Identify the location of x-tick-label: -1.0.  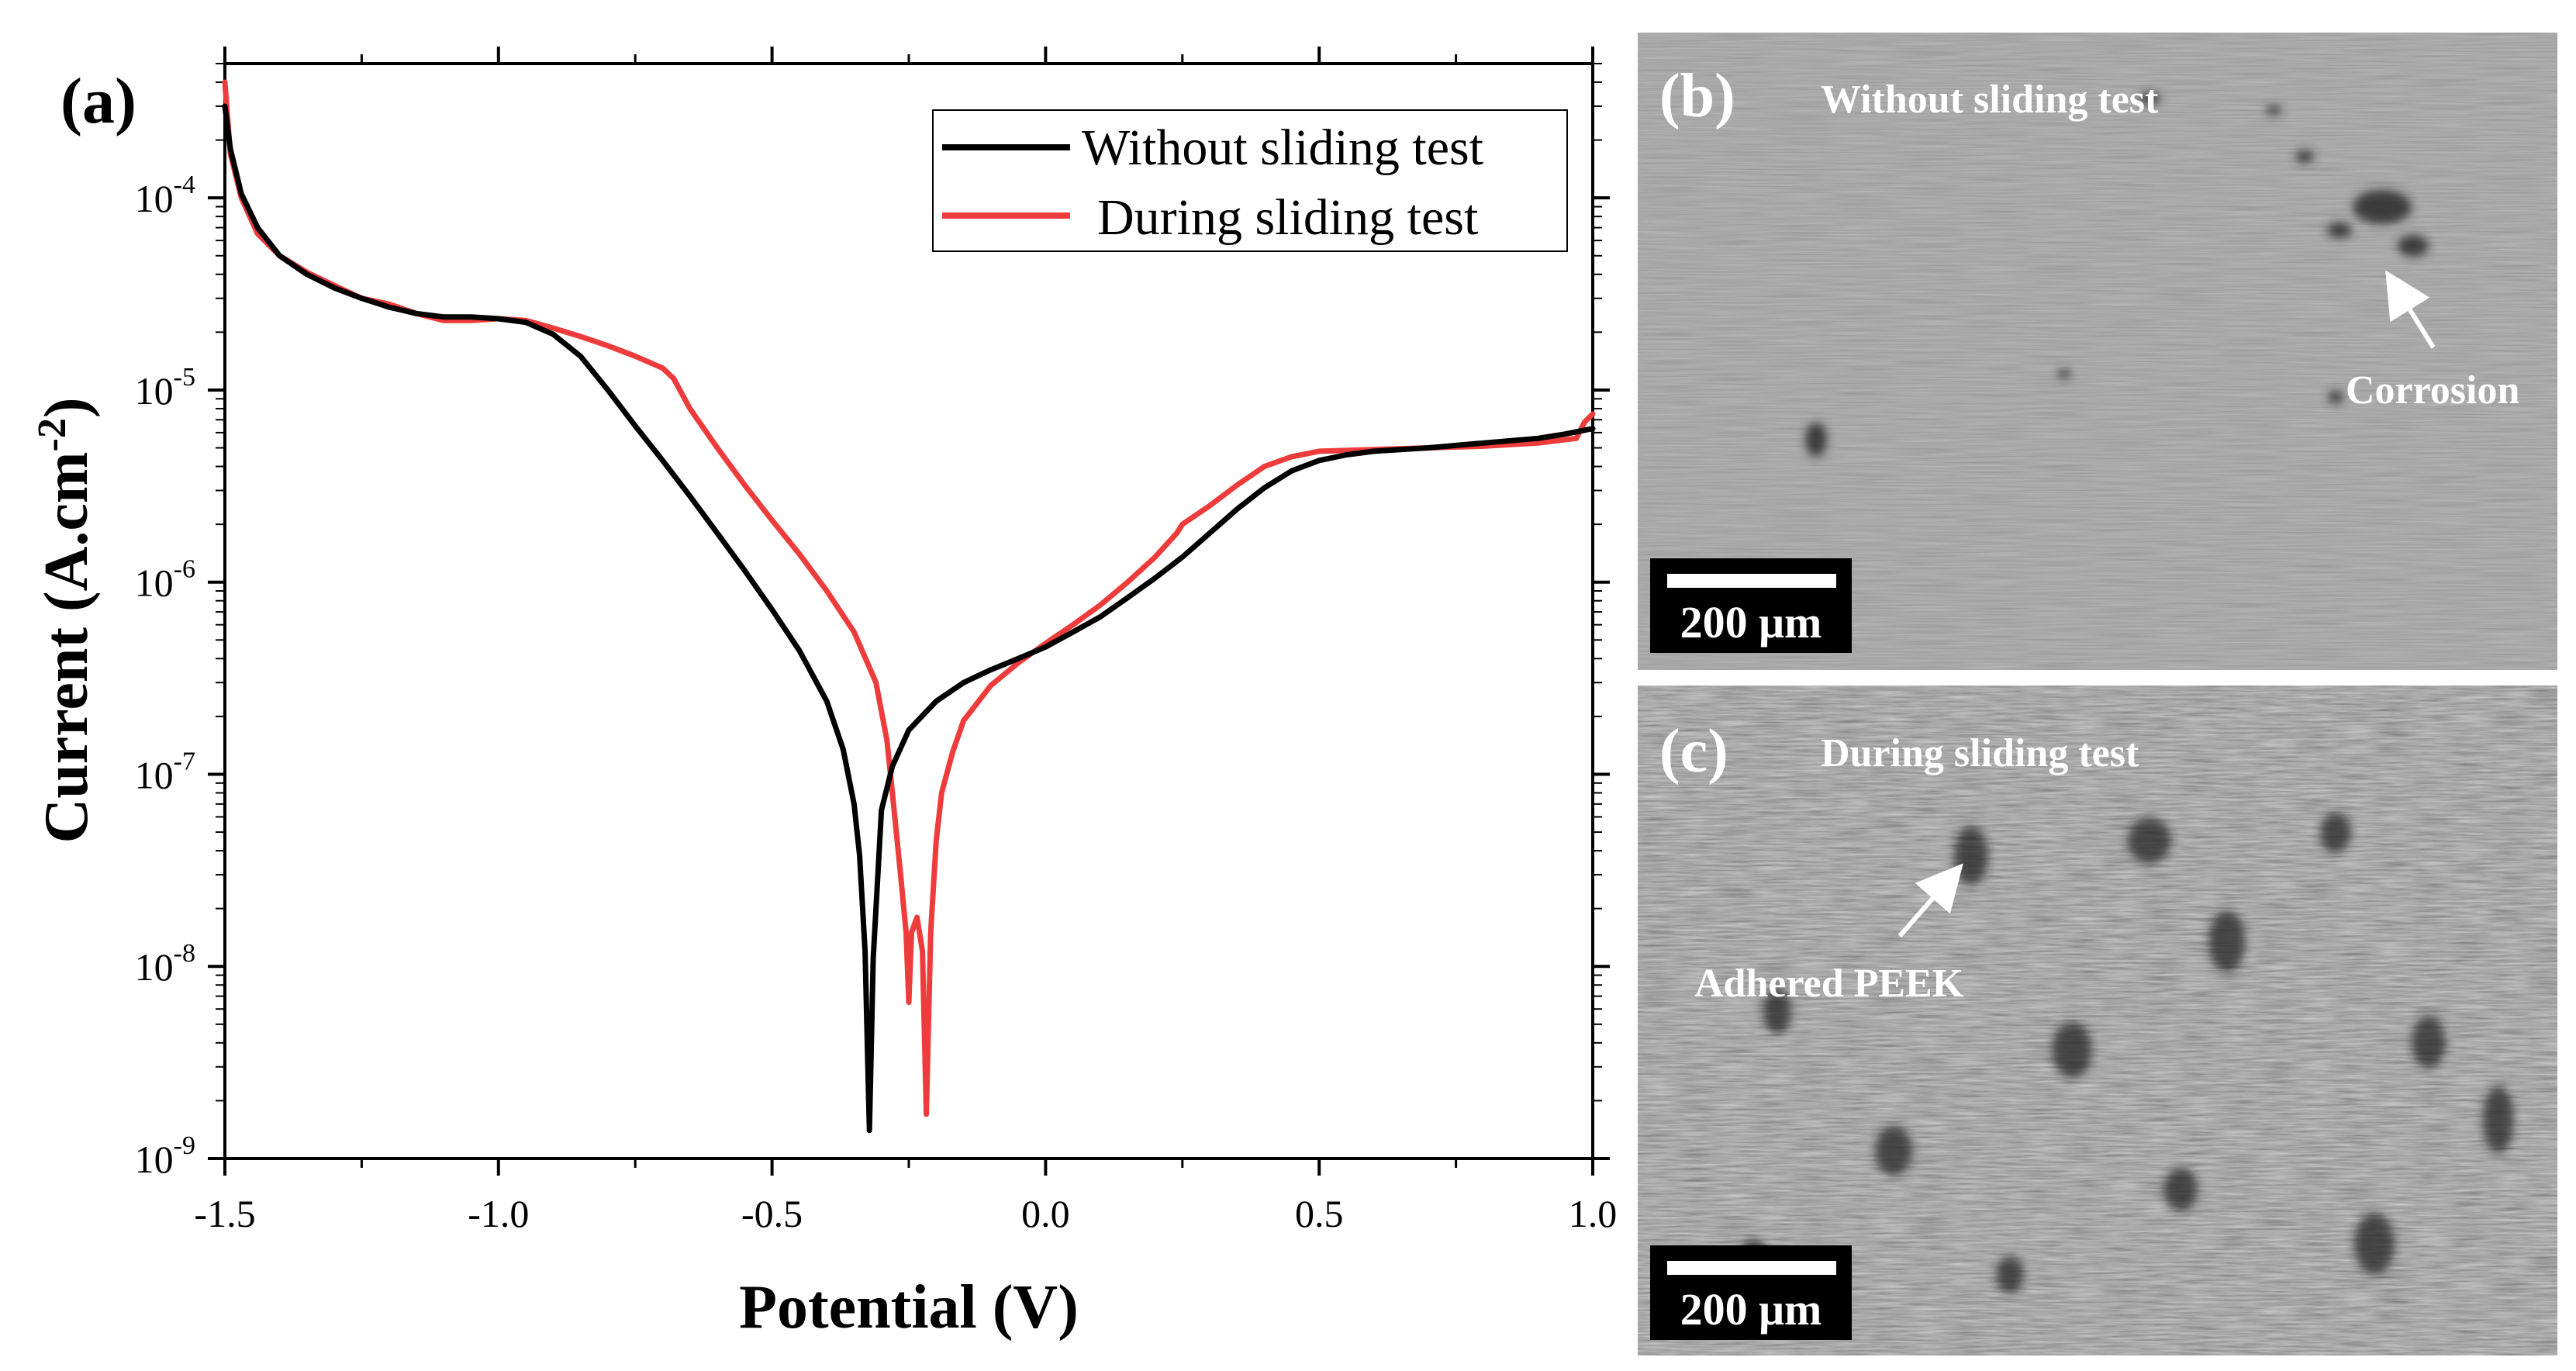
(499, 1213).